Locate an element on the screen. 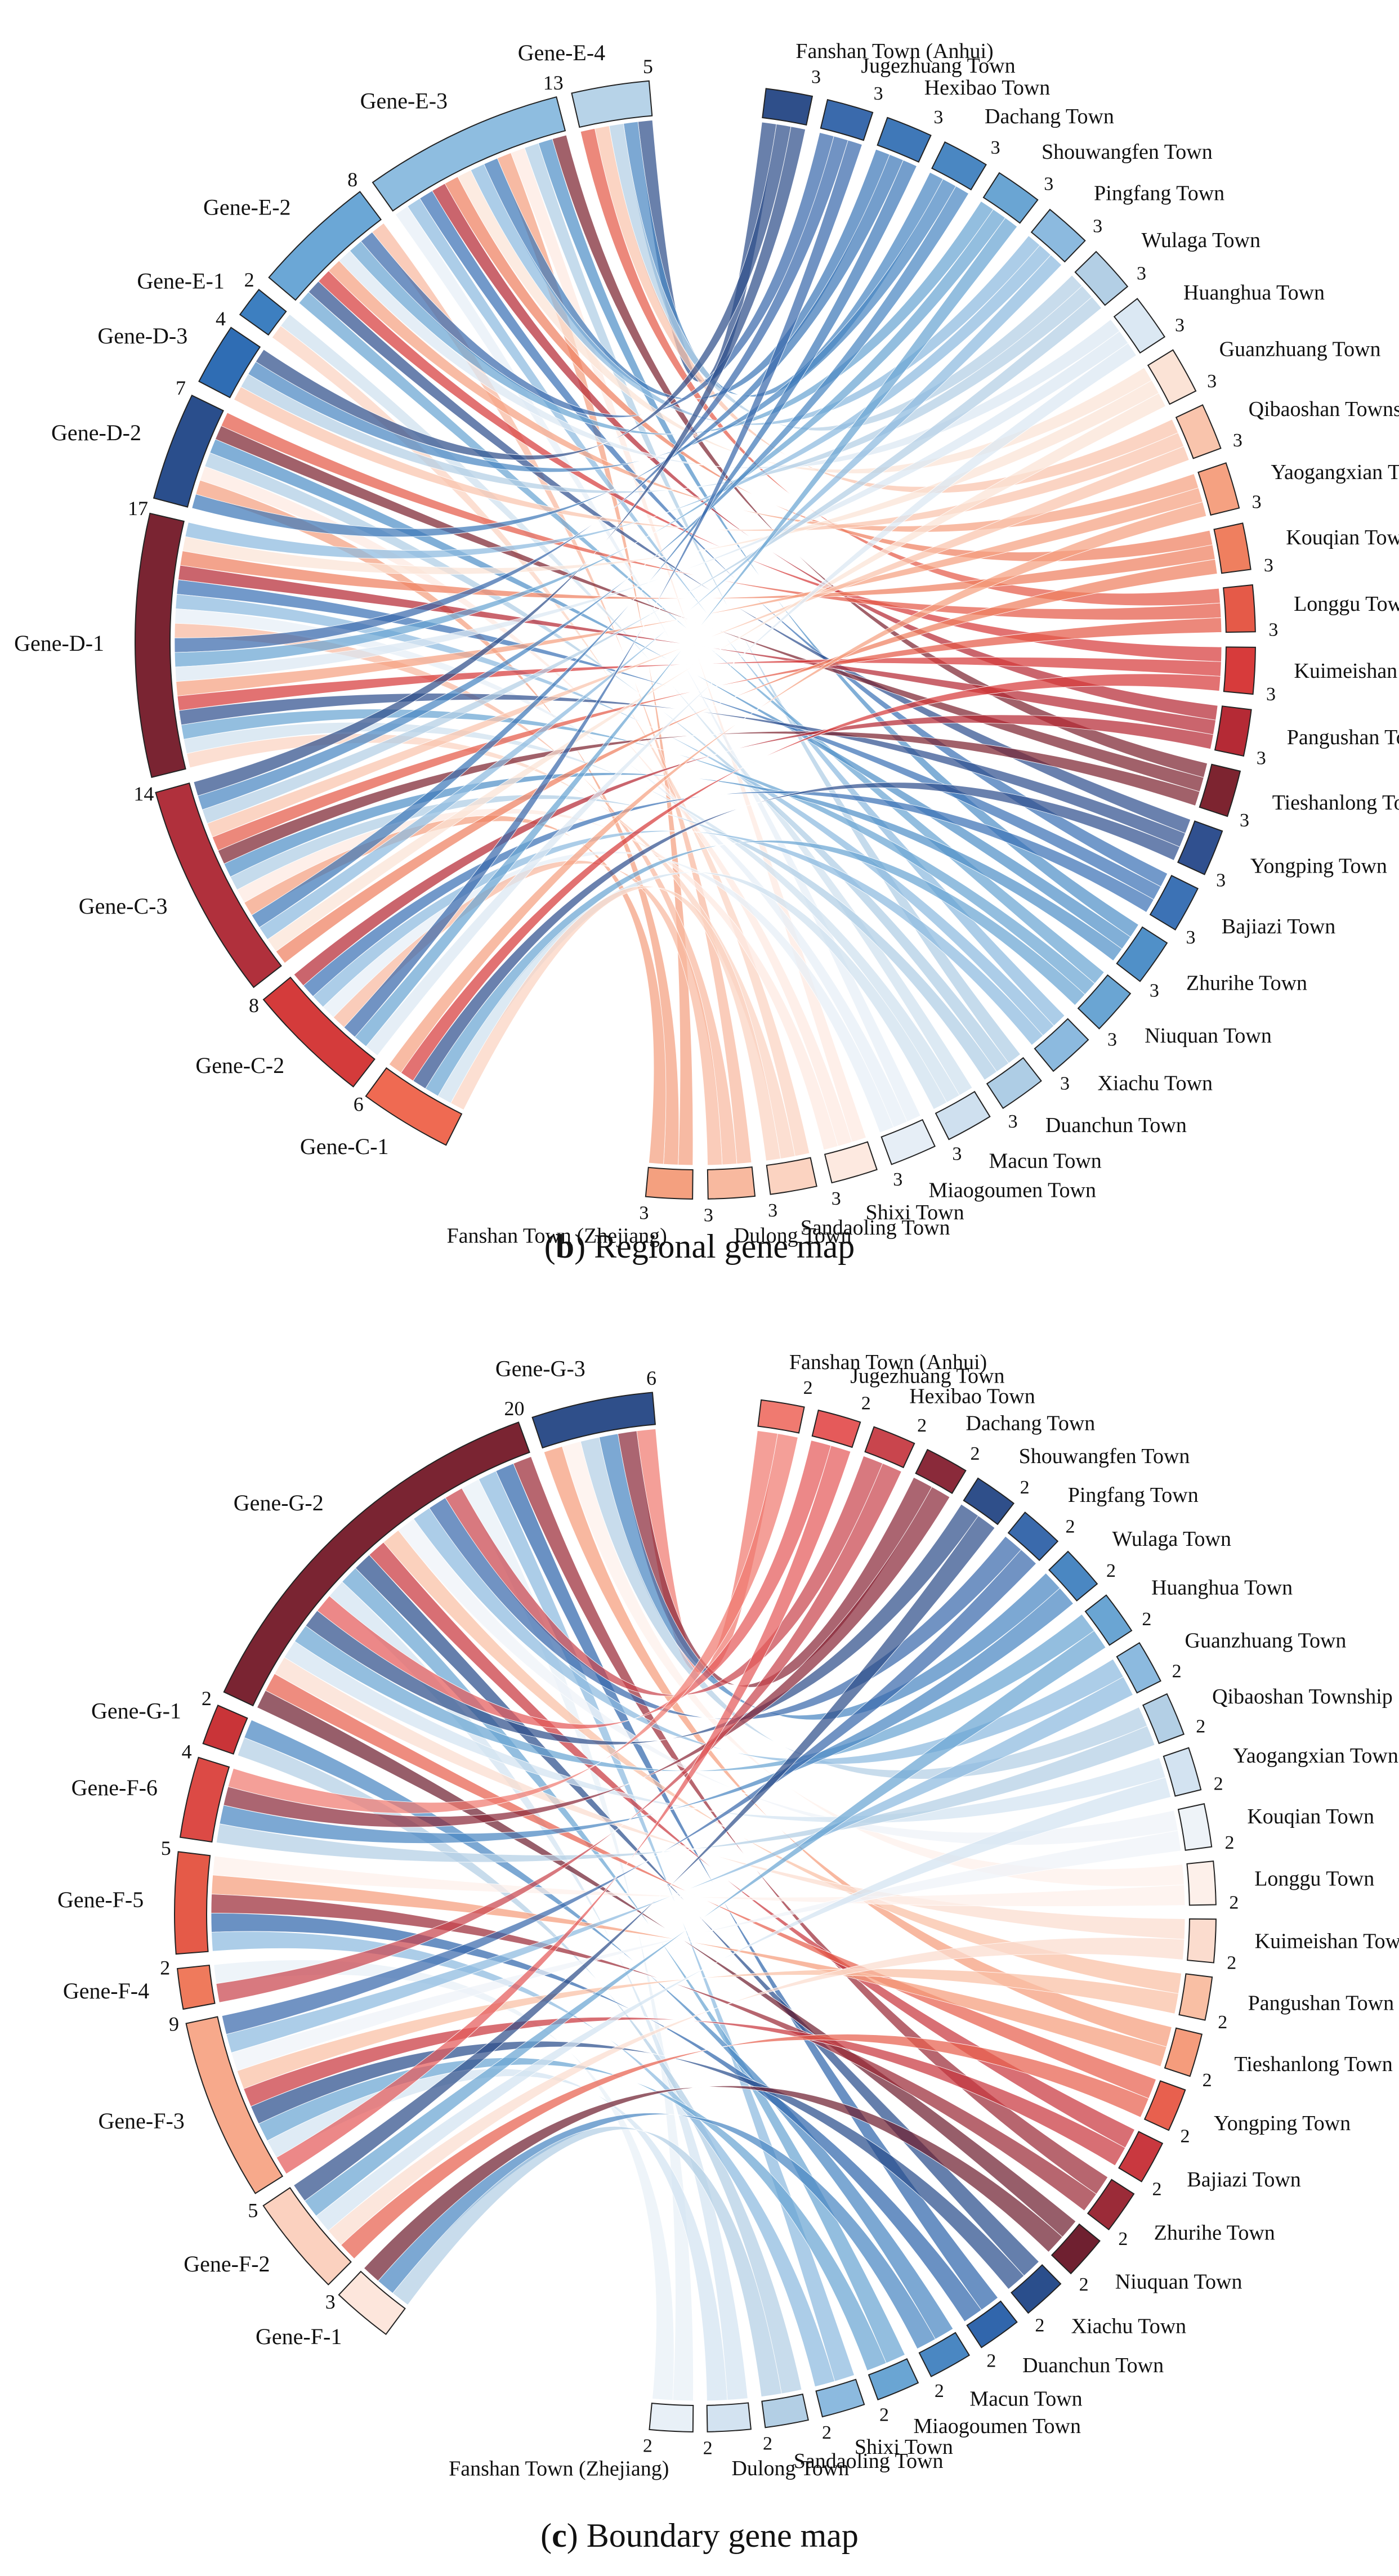  town-label-kouqian-town: Kouqian Town is located at coordinates (1310, 1816).